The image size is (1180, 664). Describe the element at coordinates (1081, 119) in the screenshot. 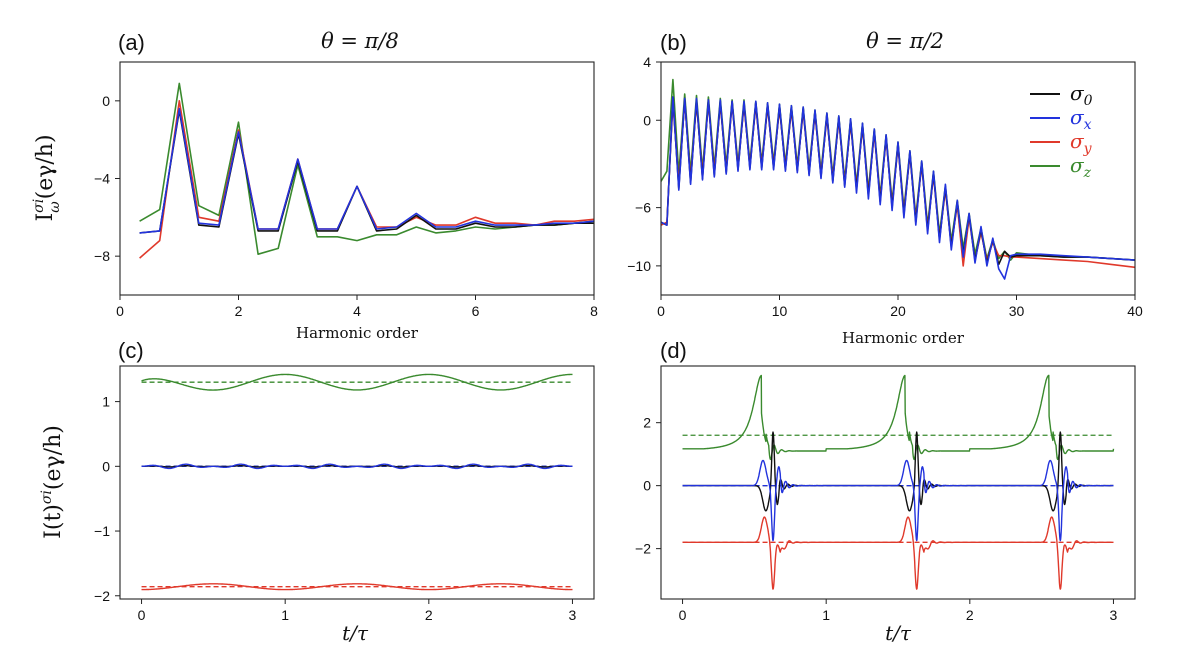

I see `legend-label-sigmax: σx` at that location.